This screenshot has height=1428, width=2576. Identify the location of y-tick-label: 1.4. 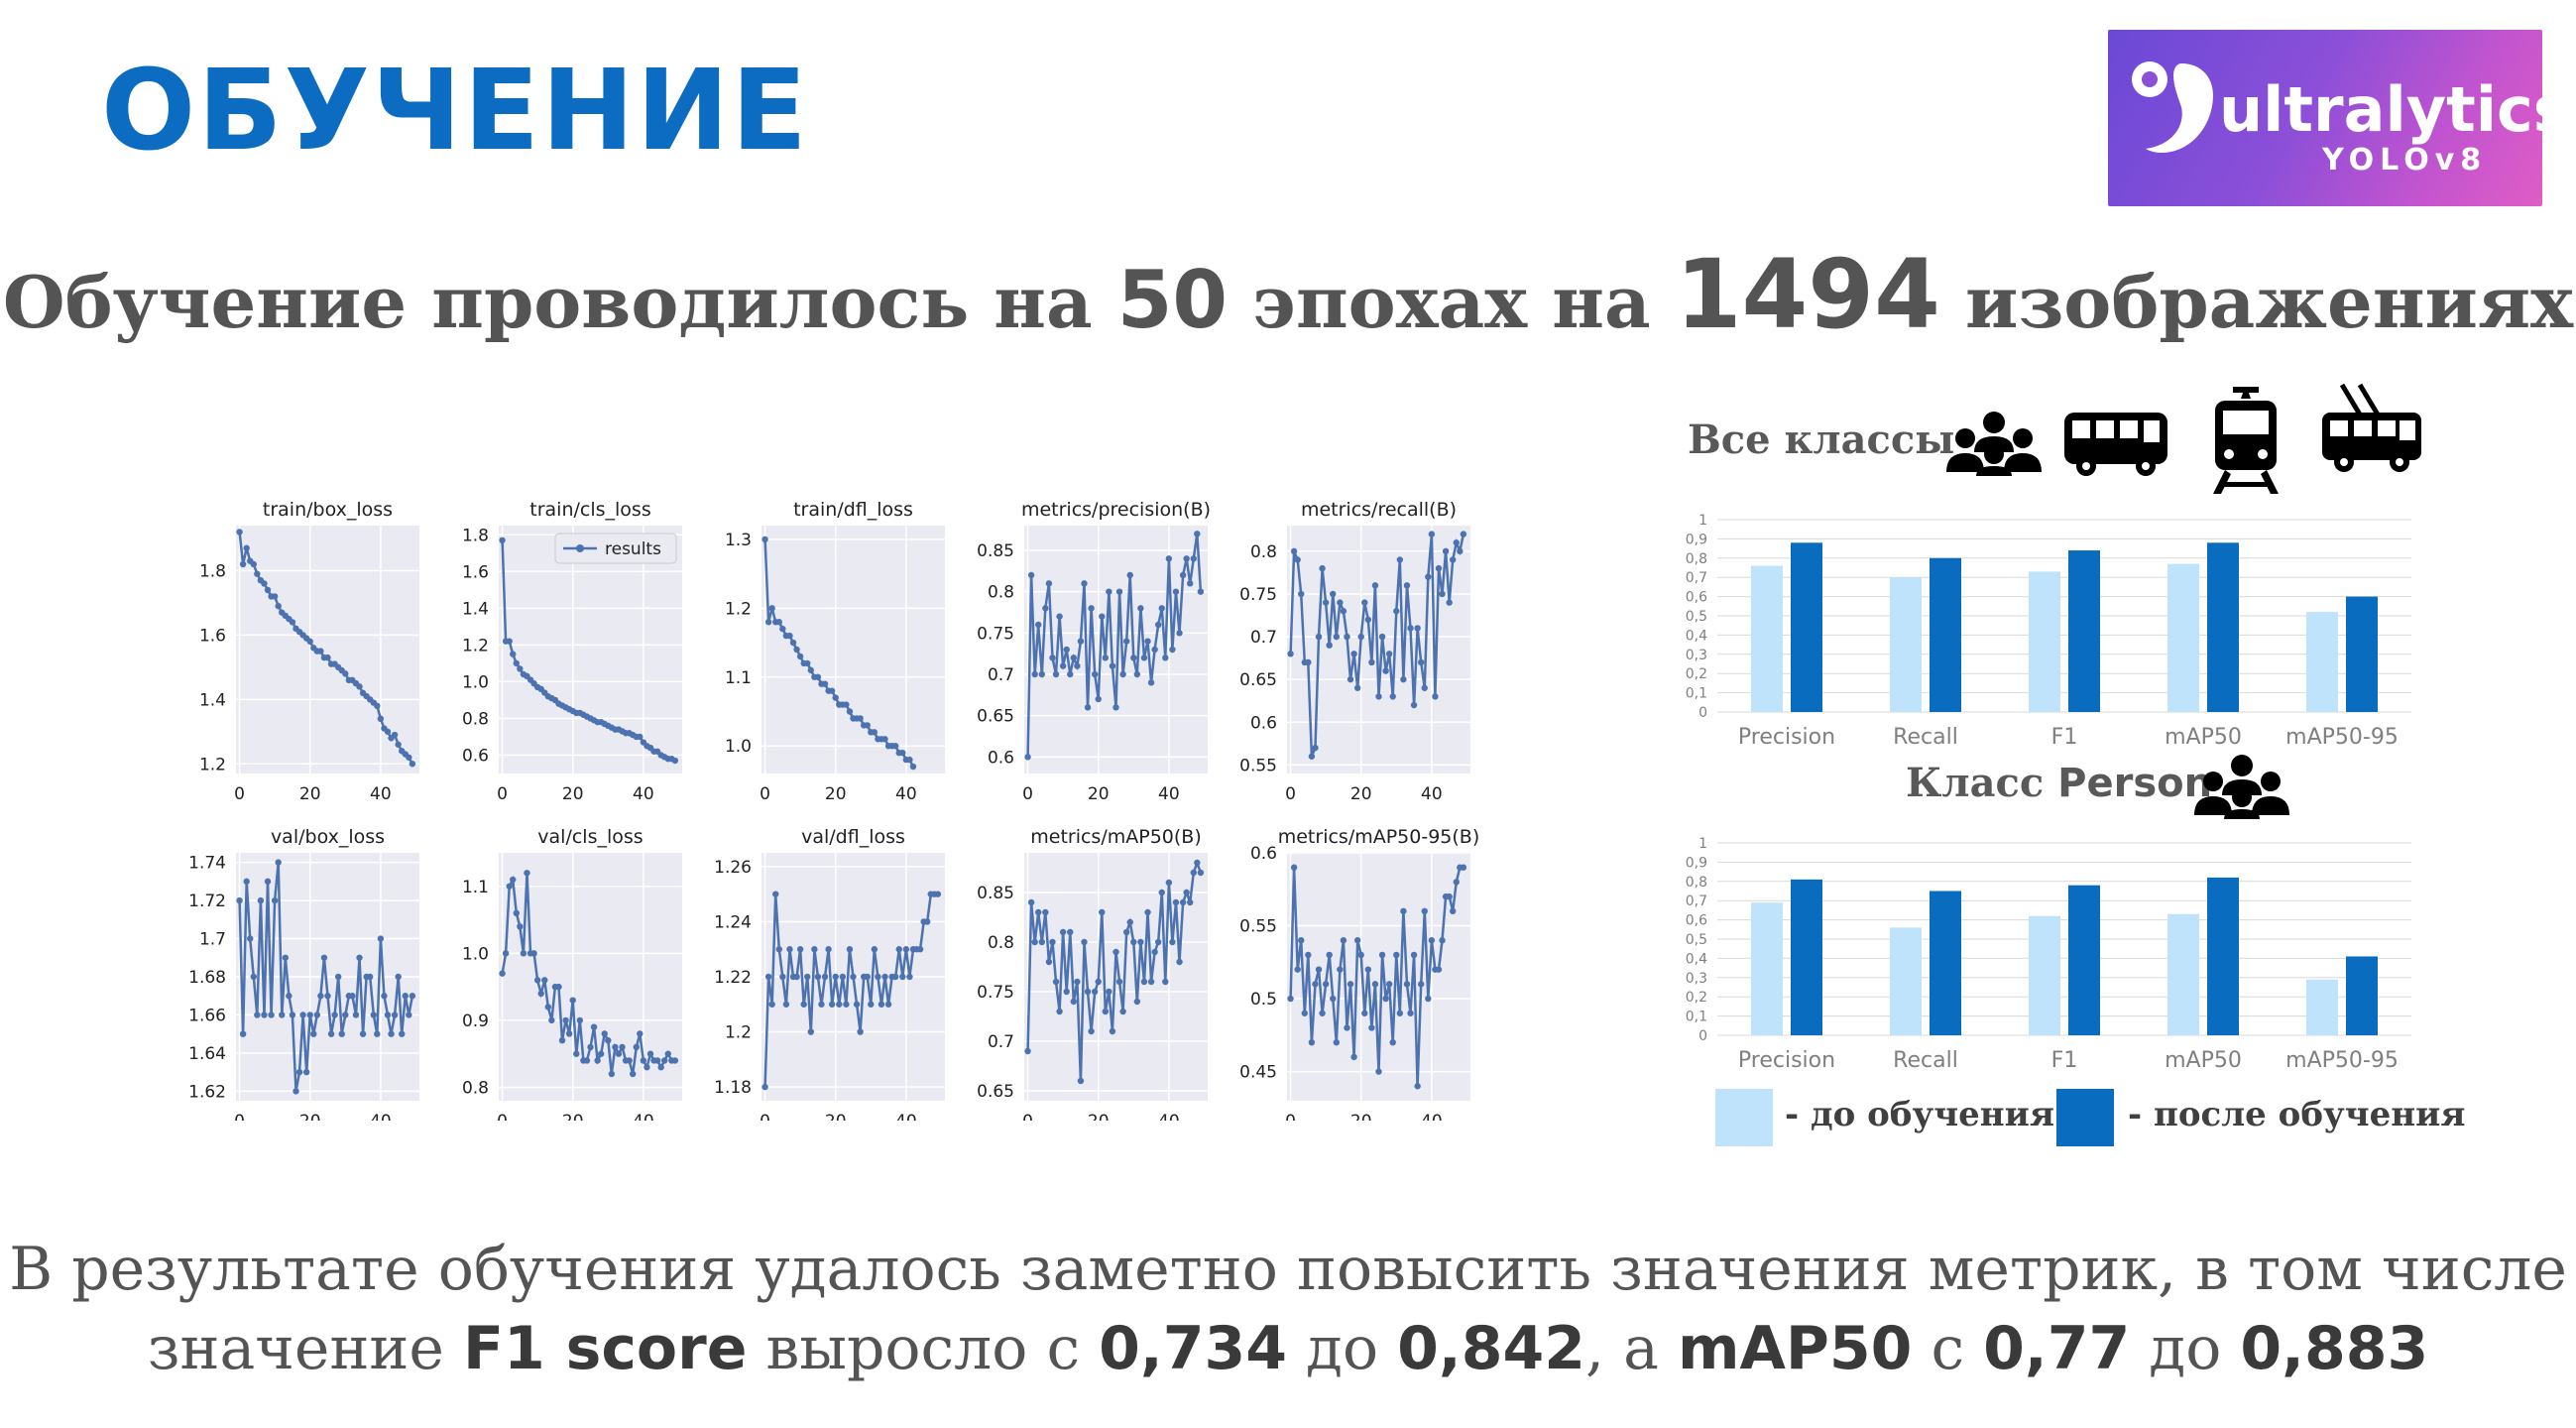
(212, 700).